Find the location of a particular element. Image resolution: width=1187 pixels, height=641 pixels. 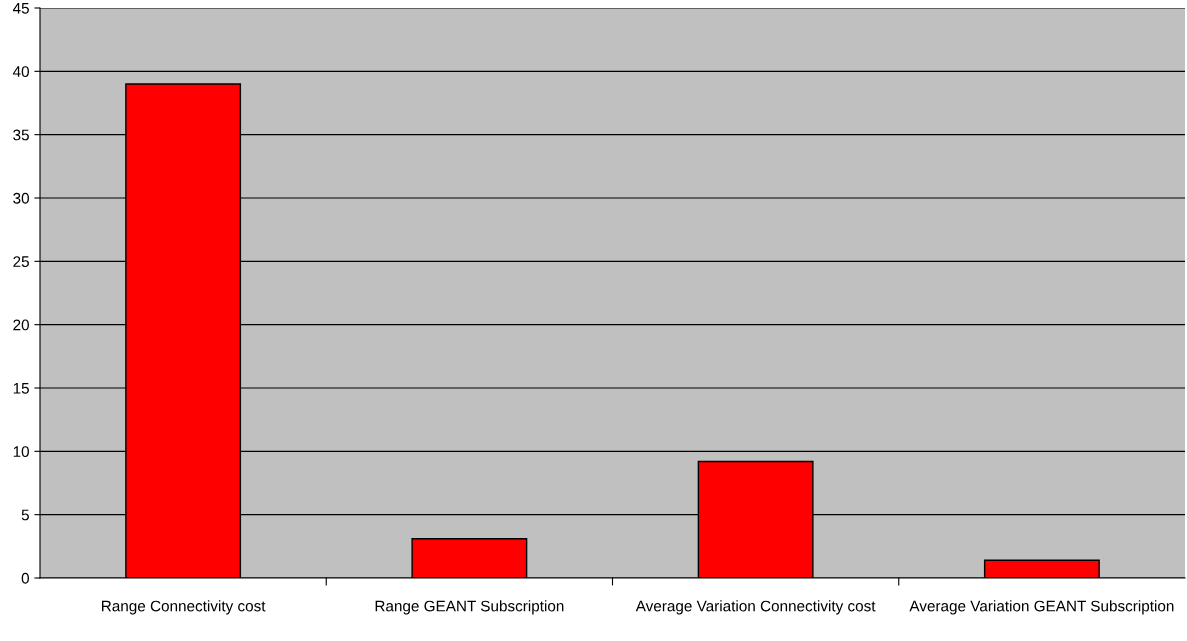

y-tick-label: 30 is located at coordinates (21, 198).